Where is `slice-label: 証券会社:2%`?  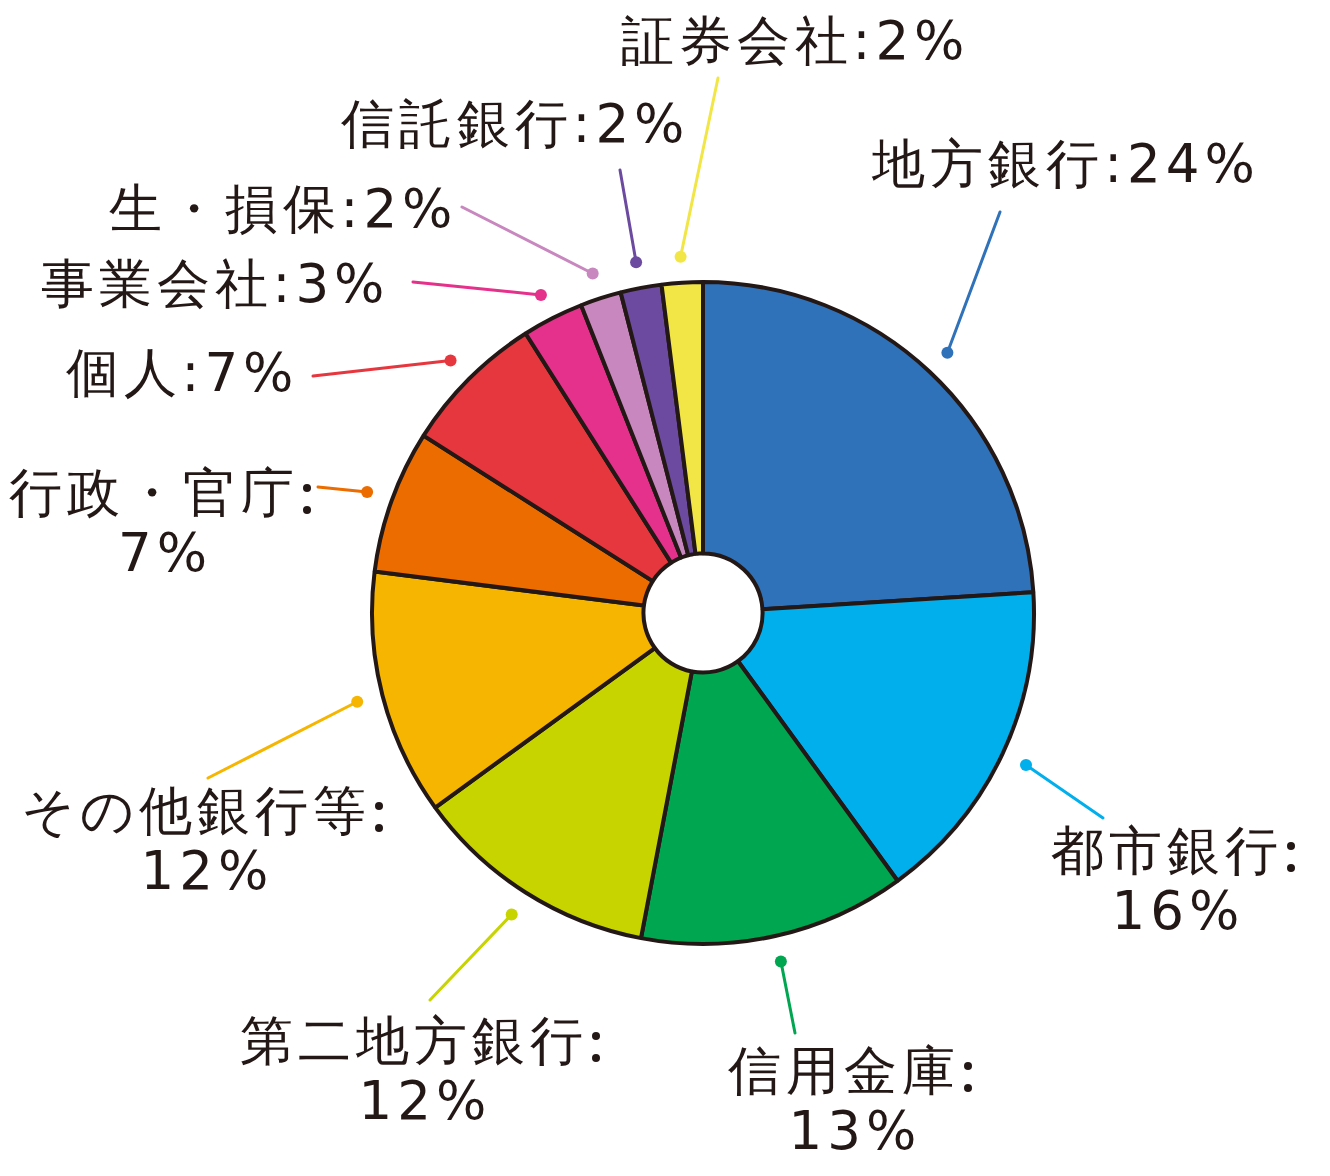 slice-label: 証券会社:2% is located at coordinates (795, 40).